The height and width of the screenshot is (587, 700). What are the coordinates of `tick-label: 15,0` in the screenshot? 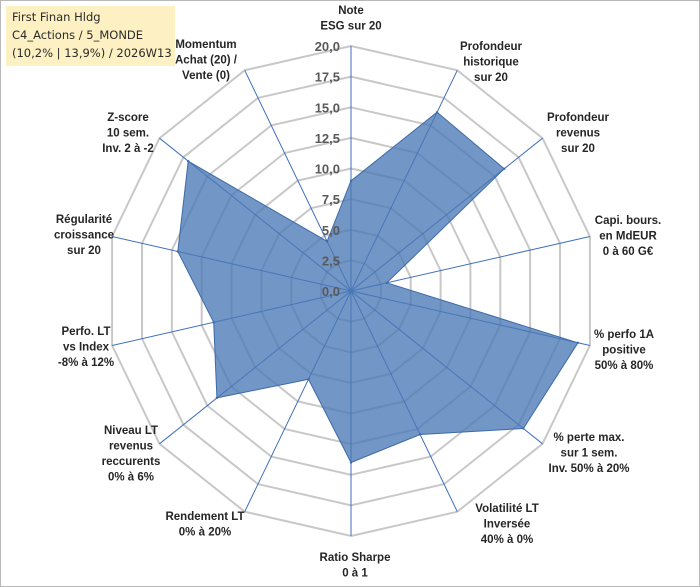 It's located at (327, 107).